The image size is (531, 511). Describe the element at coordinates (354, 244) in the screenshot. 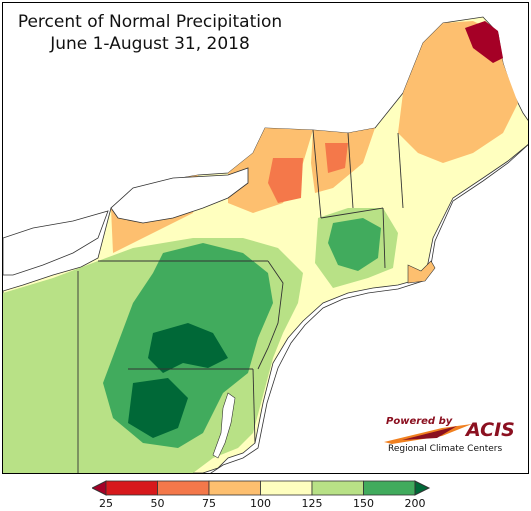

I see `region-150-200-connecticut` at that location.